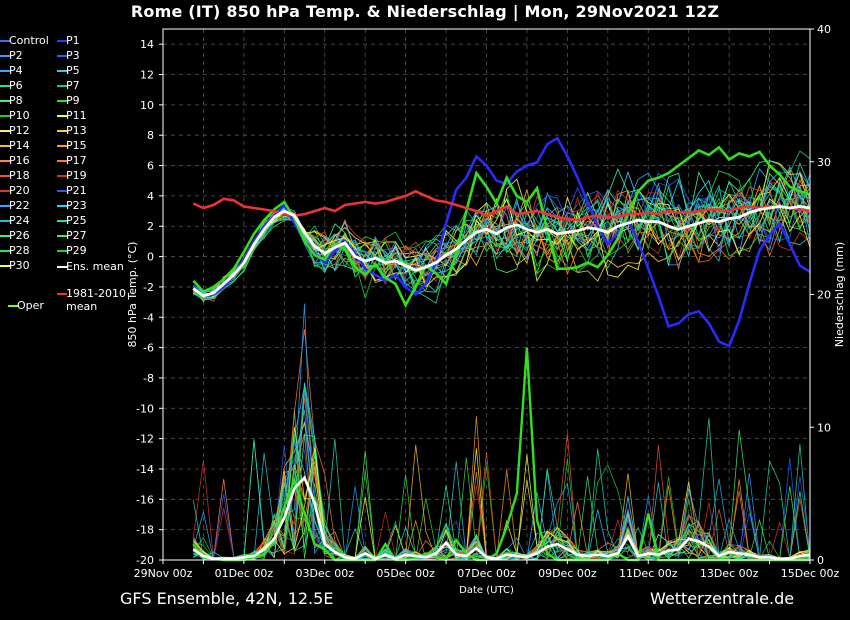 This screenshot has width=850, height=620. Describe the element at coordinates (76, 250) in the screenshot. I see `legend-label: P29` at that location.